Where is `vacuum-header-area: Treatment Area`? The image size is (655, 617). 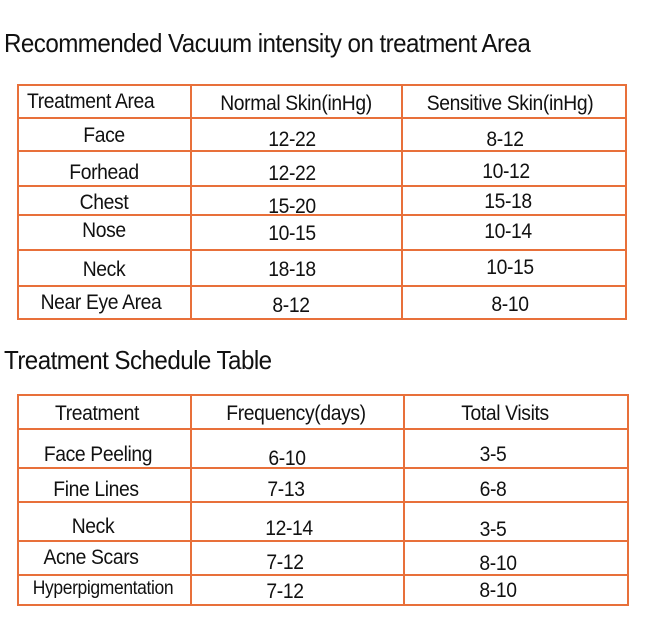
vacuum-header-area: Treatment Area is located at coordinates (91, 101).